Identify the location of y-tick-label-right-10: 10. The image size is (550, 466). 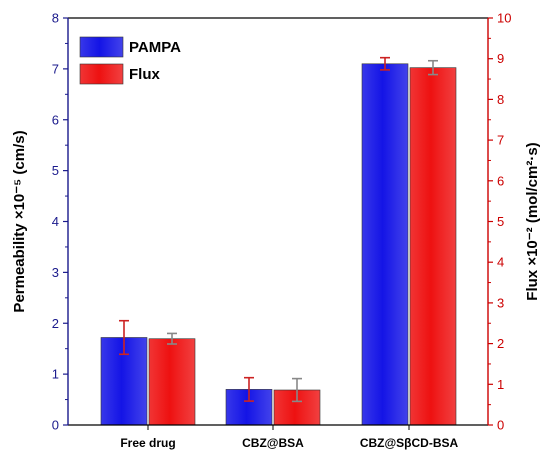
(504, 18).